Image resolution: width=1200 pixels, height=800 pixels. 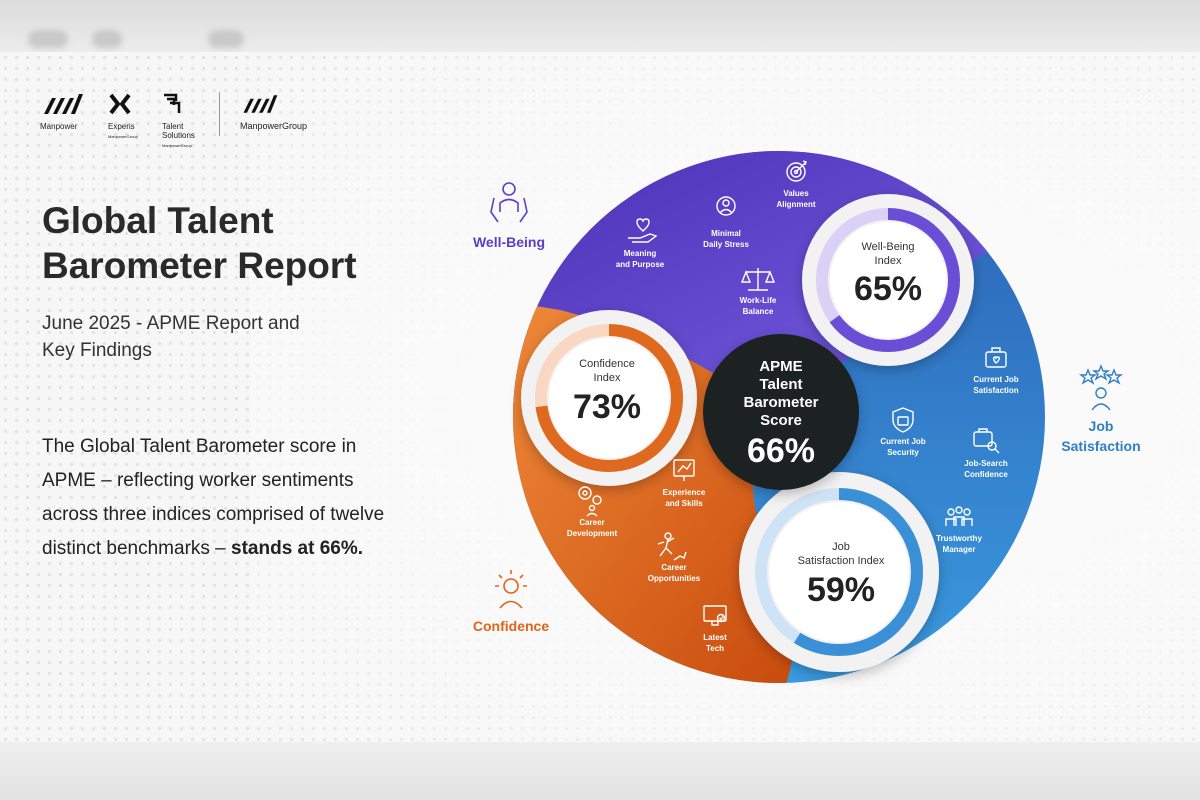 What do you see at coordinates (726, 206) in the screenshot?
I see `calm-person-icon` at bounding box center [726, 206].